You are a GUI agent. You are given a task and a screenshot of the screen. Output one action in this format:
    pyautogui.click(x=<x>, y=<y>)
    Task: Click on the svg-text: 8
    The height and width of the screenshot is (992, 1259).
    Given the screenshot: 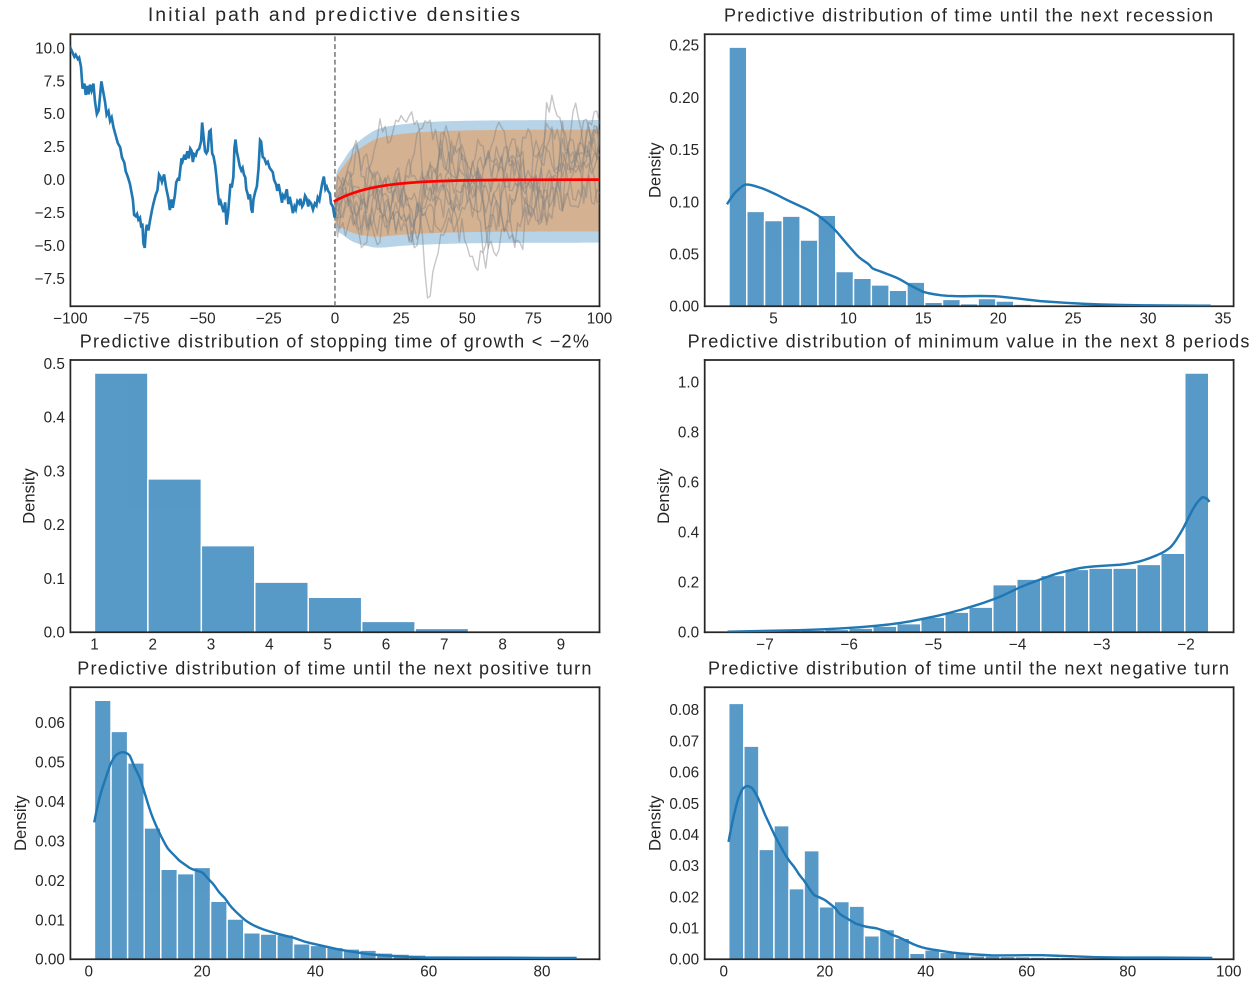 What is the action you would take?
    pyautogui.click(x=502, y=645)
    